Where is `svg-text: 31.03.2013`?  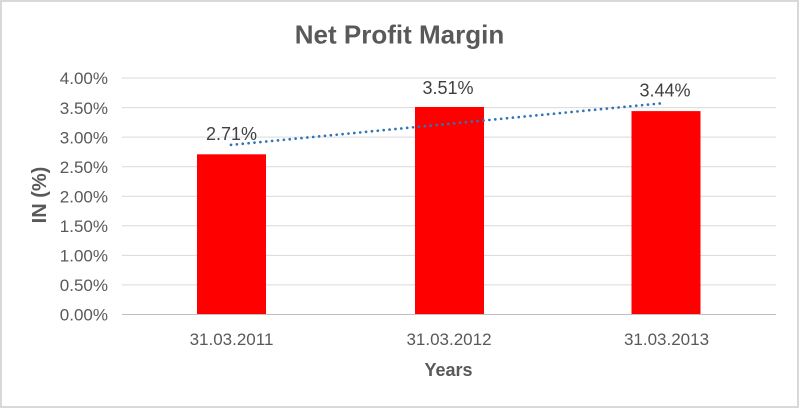 svg-text: 31.03.2013 is located at coordinates (666, 339).